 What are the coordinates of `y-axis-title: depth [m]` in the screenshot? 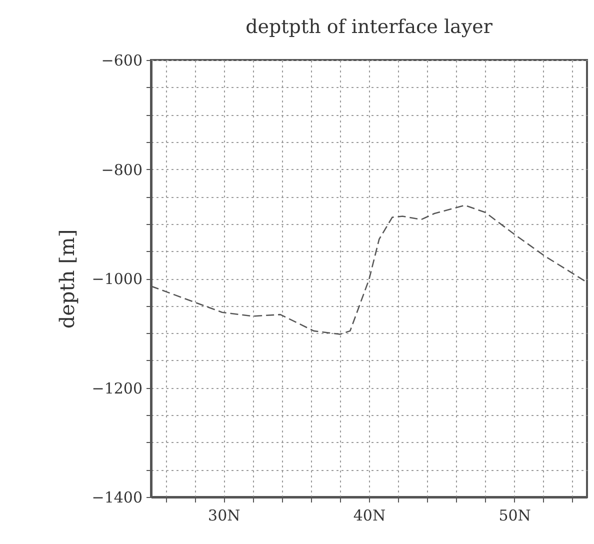 It's located at (66, 279).